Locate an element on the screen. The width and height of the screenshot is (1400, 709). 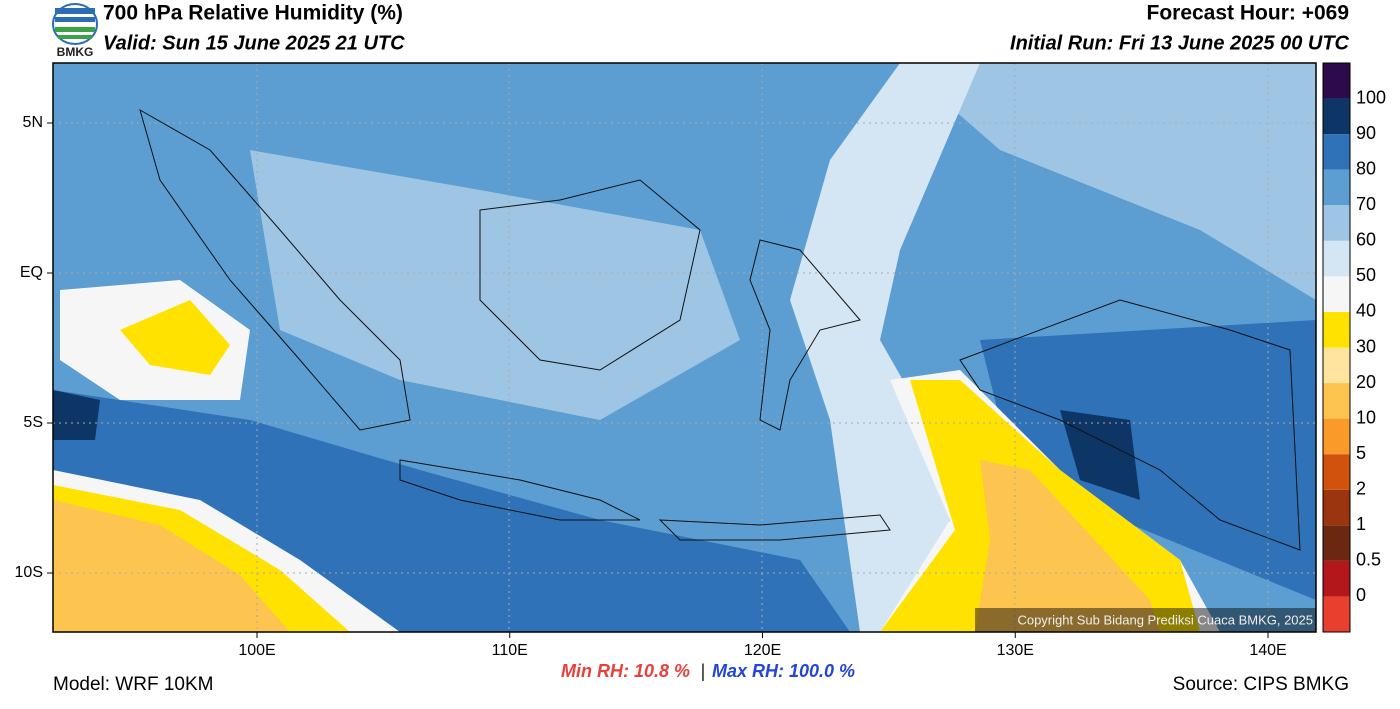
max-rh: Max RH: 100.0 % is located at coordinates (783, 671).